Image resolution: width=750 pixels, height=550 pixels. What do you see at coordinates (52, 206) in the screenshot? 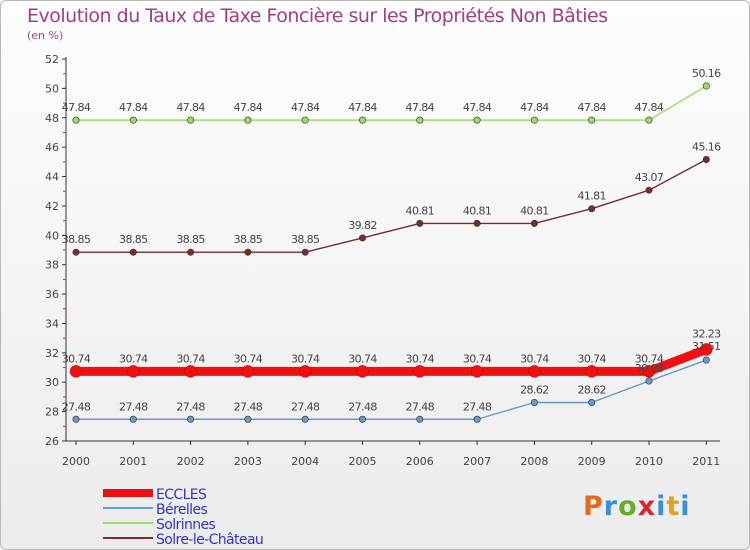
I see `y-tick-label: 42` at bounding box center [52, 206].